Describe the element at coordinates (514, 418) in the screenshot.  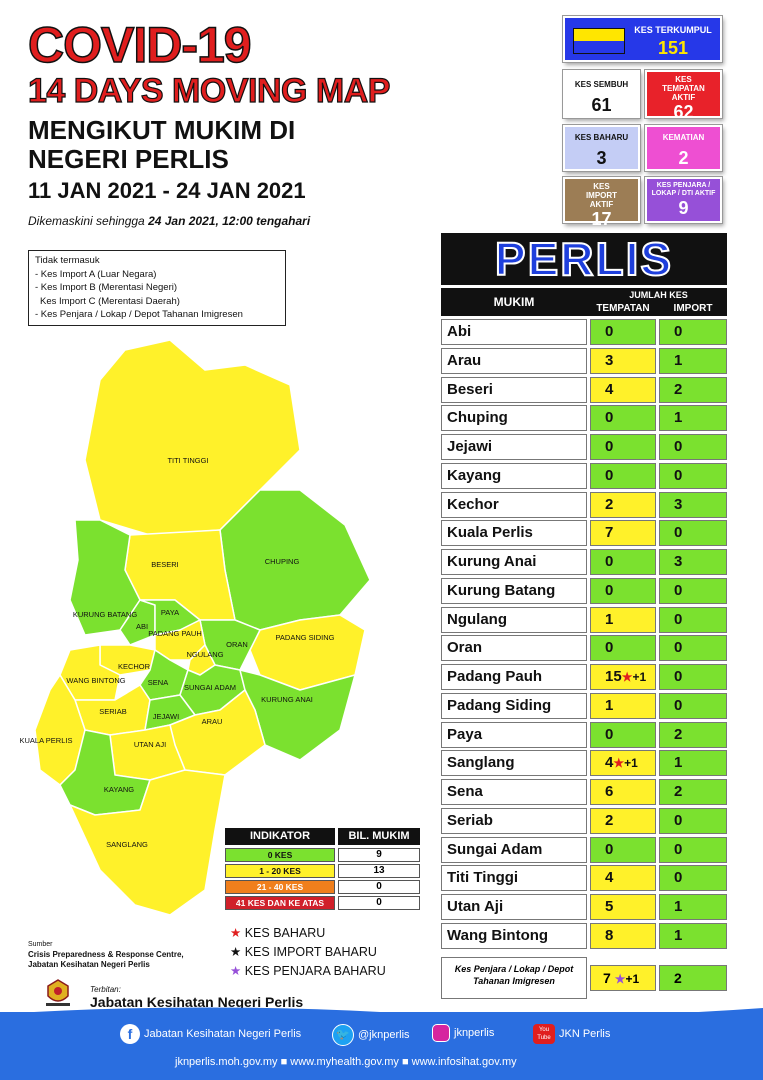
I see `mukim-name: Chuping` at that location.